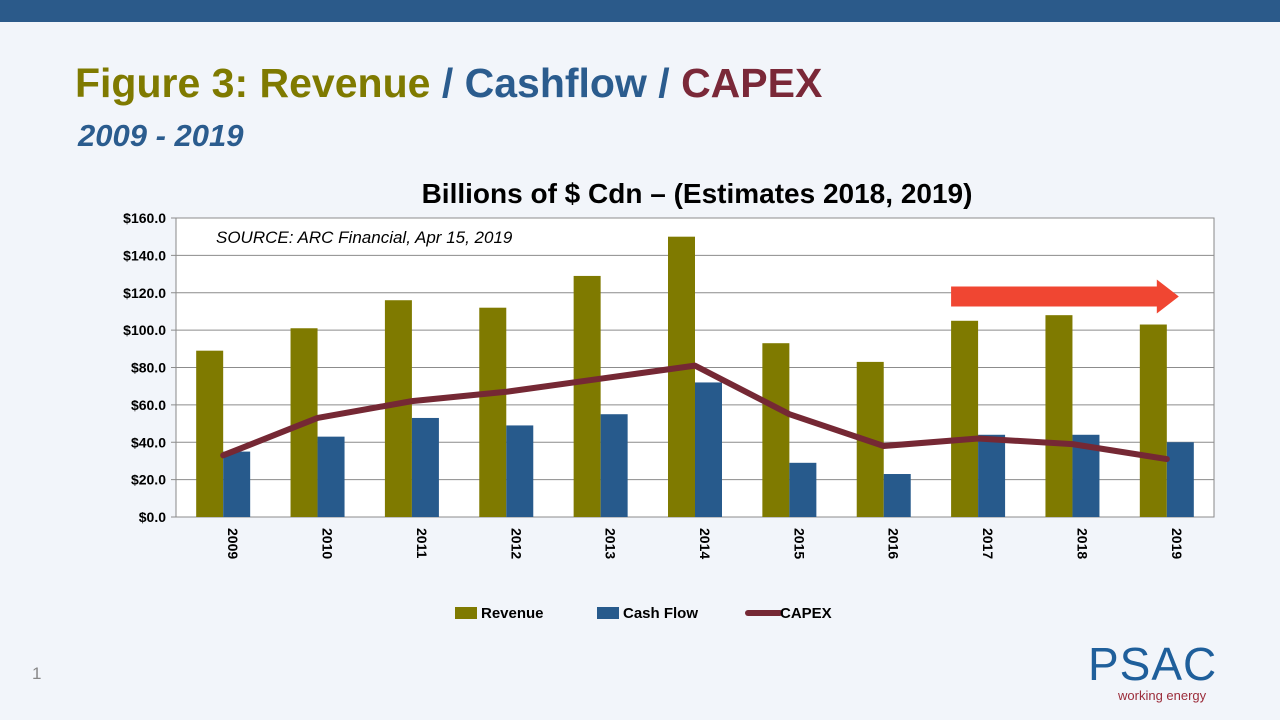 This screenshot has height=720, width=1280. I want to click on psac-logo: PSAC working energy, so click(1153, 675).